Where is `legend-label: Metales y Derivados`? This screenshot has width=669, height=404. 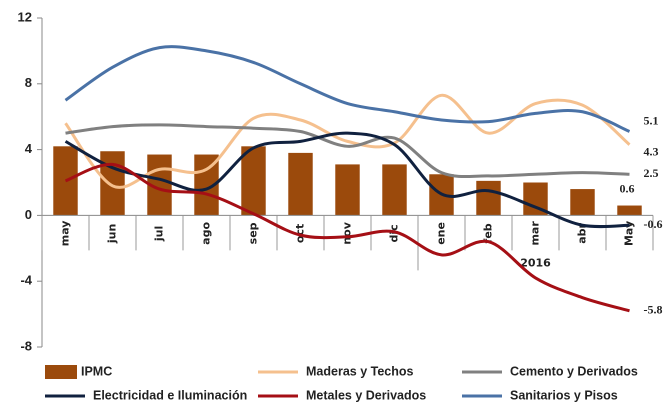
legend-label: Metales y Derivados is located at coordinates (366, 395).